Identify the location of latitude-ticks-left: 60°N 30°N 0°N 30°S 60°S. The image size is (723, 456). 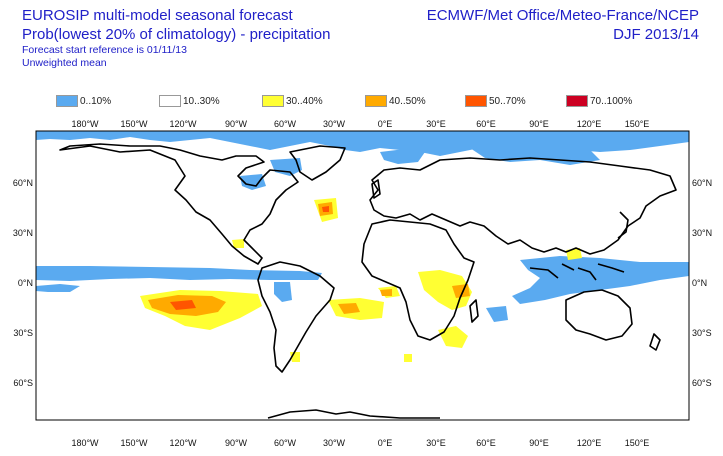
(23, 283).